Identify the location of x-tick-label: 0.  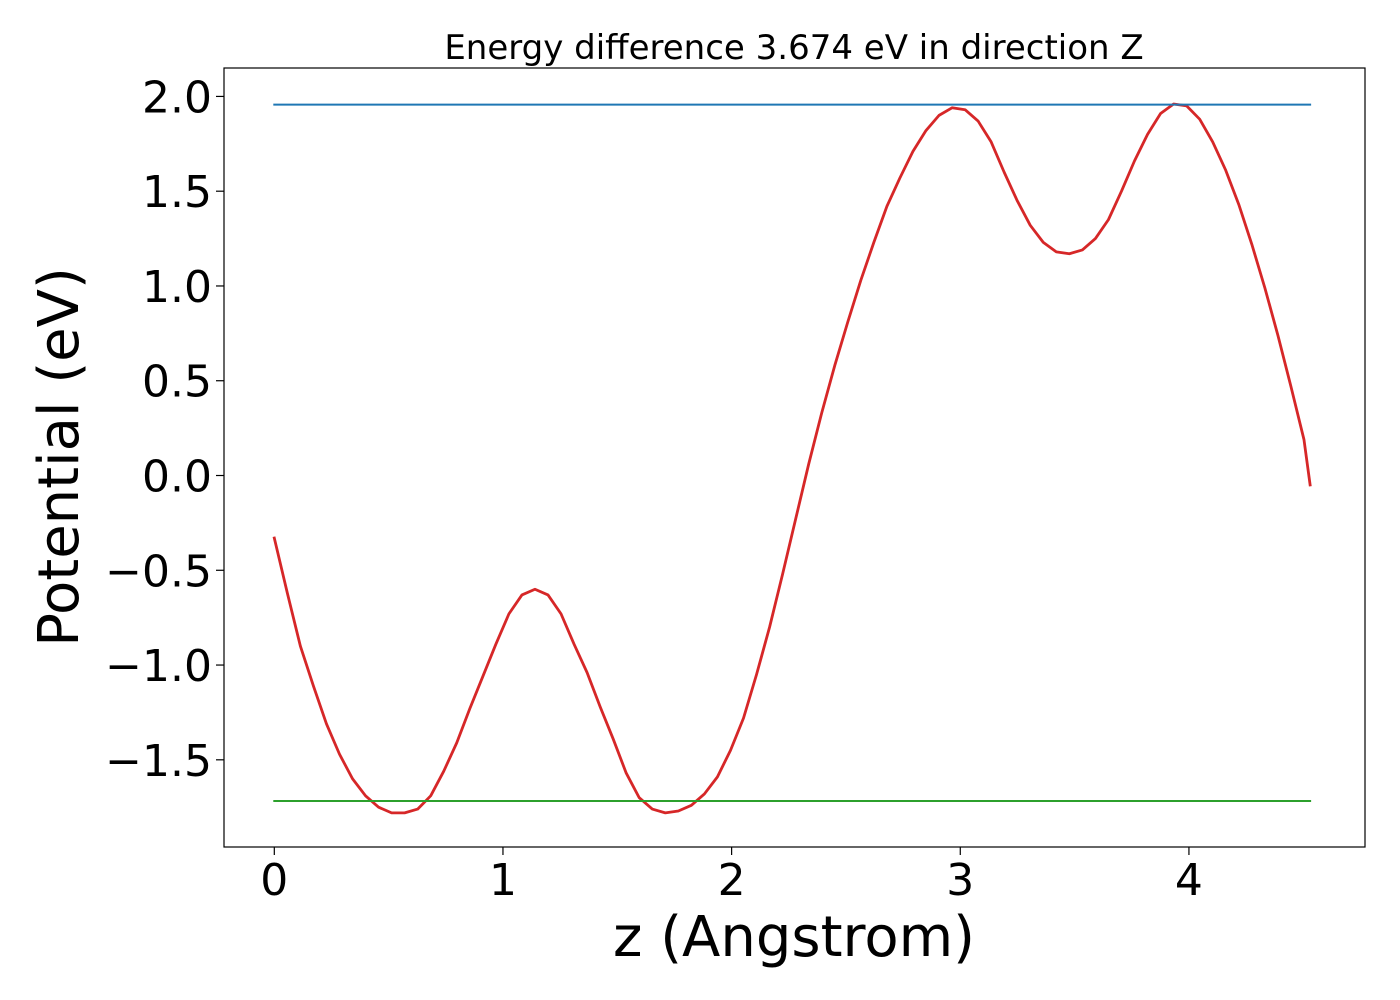
(274, 880).